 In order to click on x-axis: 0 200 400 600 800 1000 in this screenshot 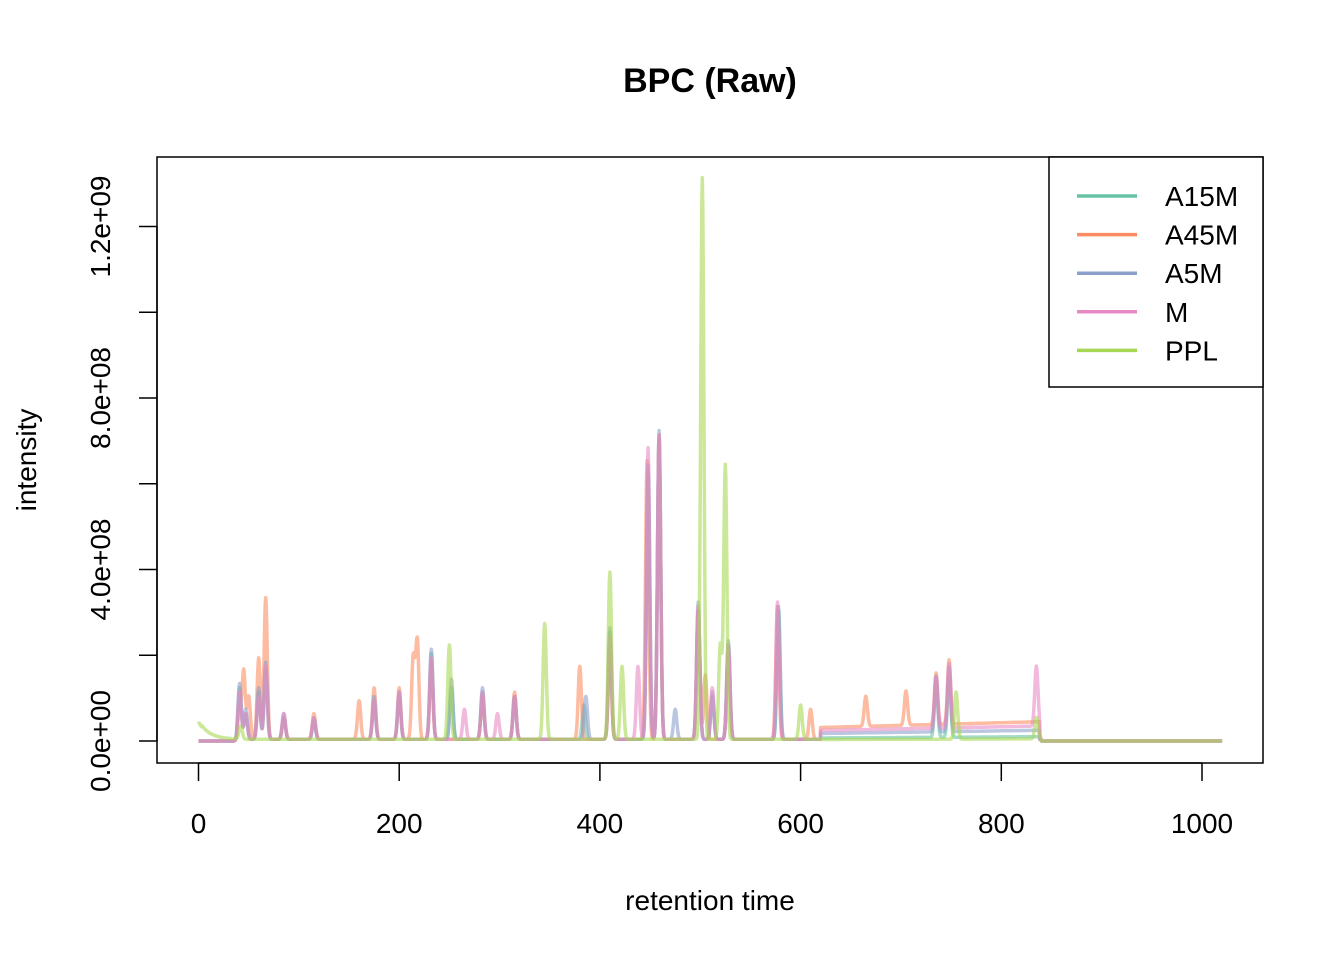, I will do `click(712, 800)`.